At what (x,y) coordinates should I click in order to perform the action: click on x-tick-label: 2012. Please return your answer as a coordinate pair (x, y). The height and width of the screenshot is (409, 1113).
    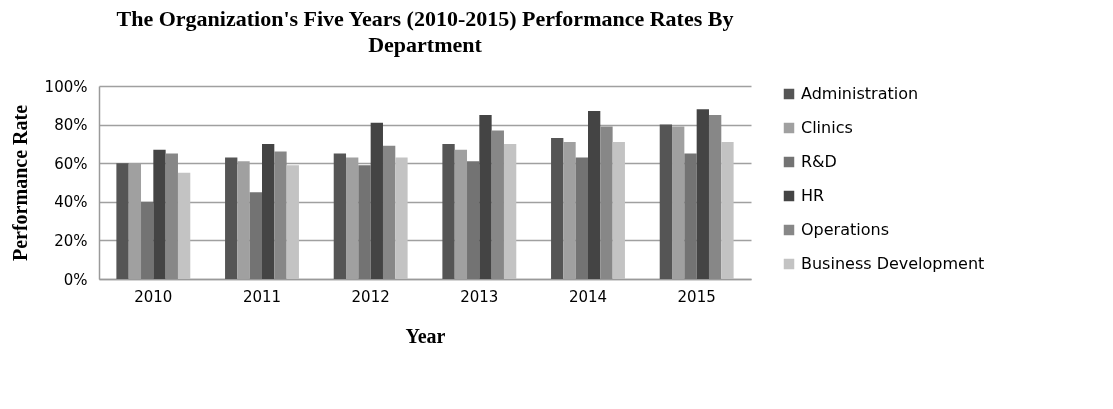
    Looking at the image, I should click on (370, 296).